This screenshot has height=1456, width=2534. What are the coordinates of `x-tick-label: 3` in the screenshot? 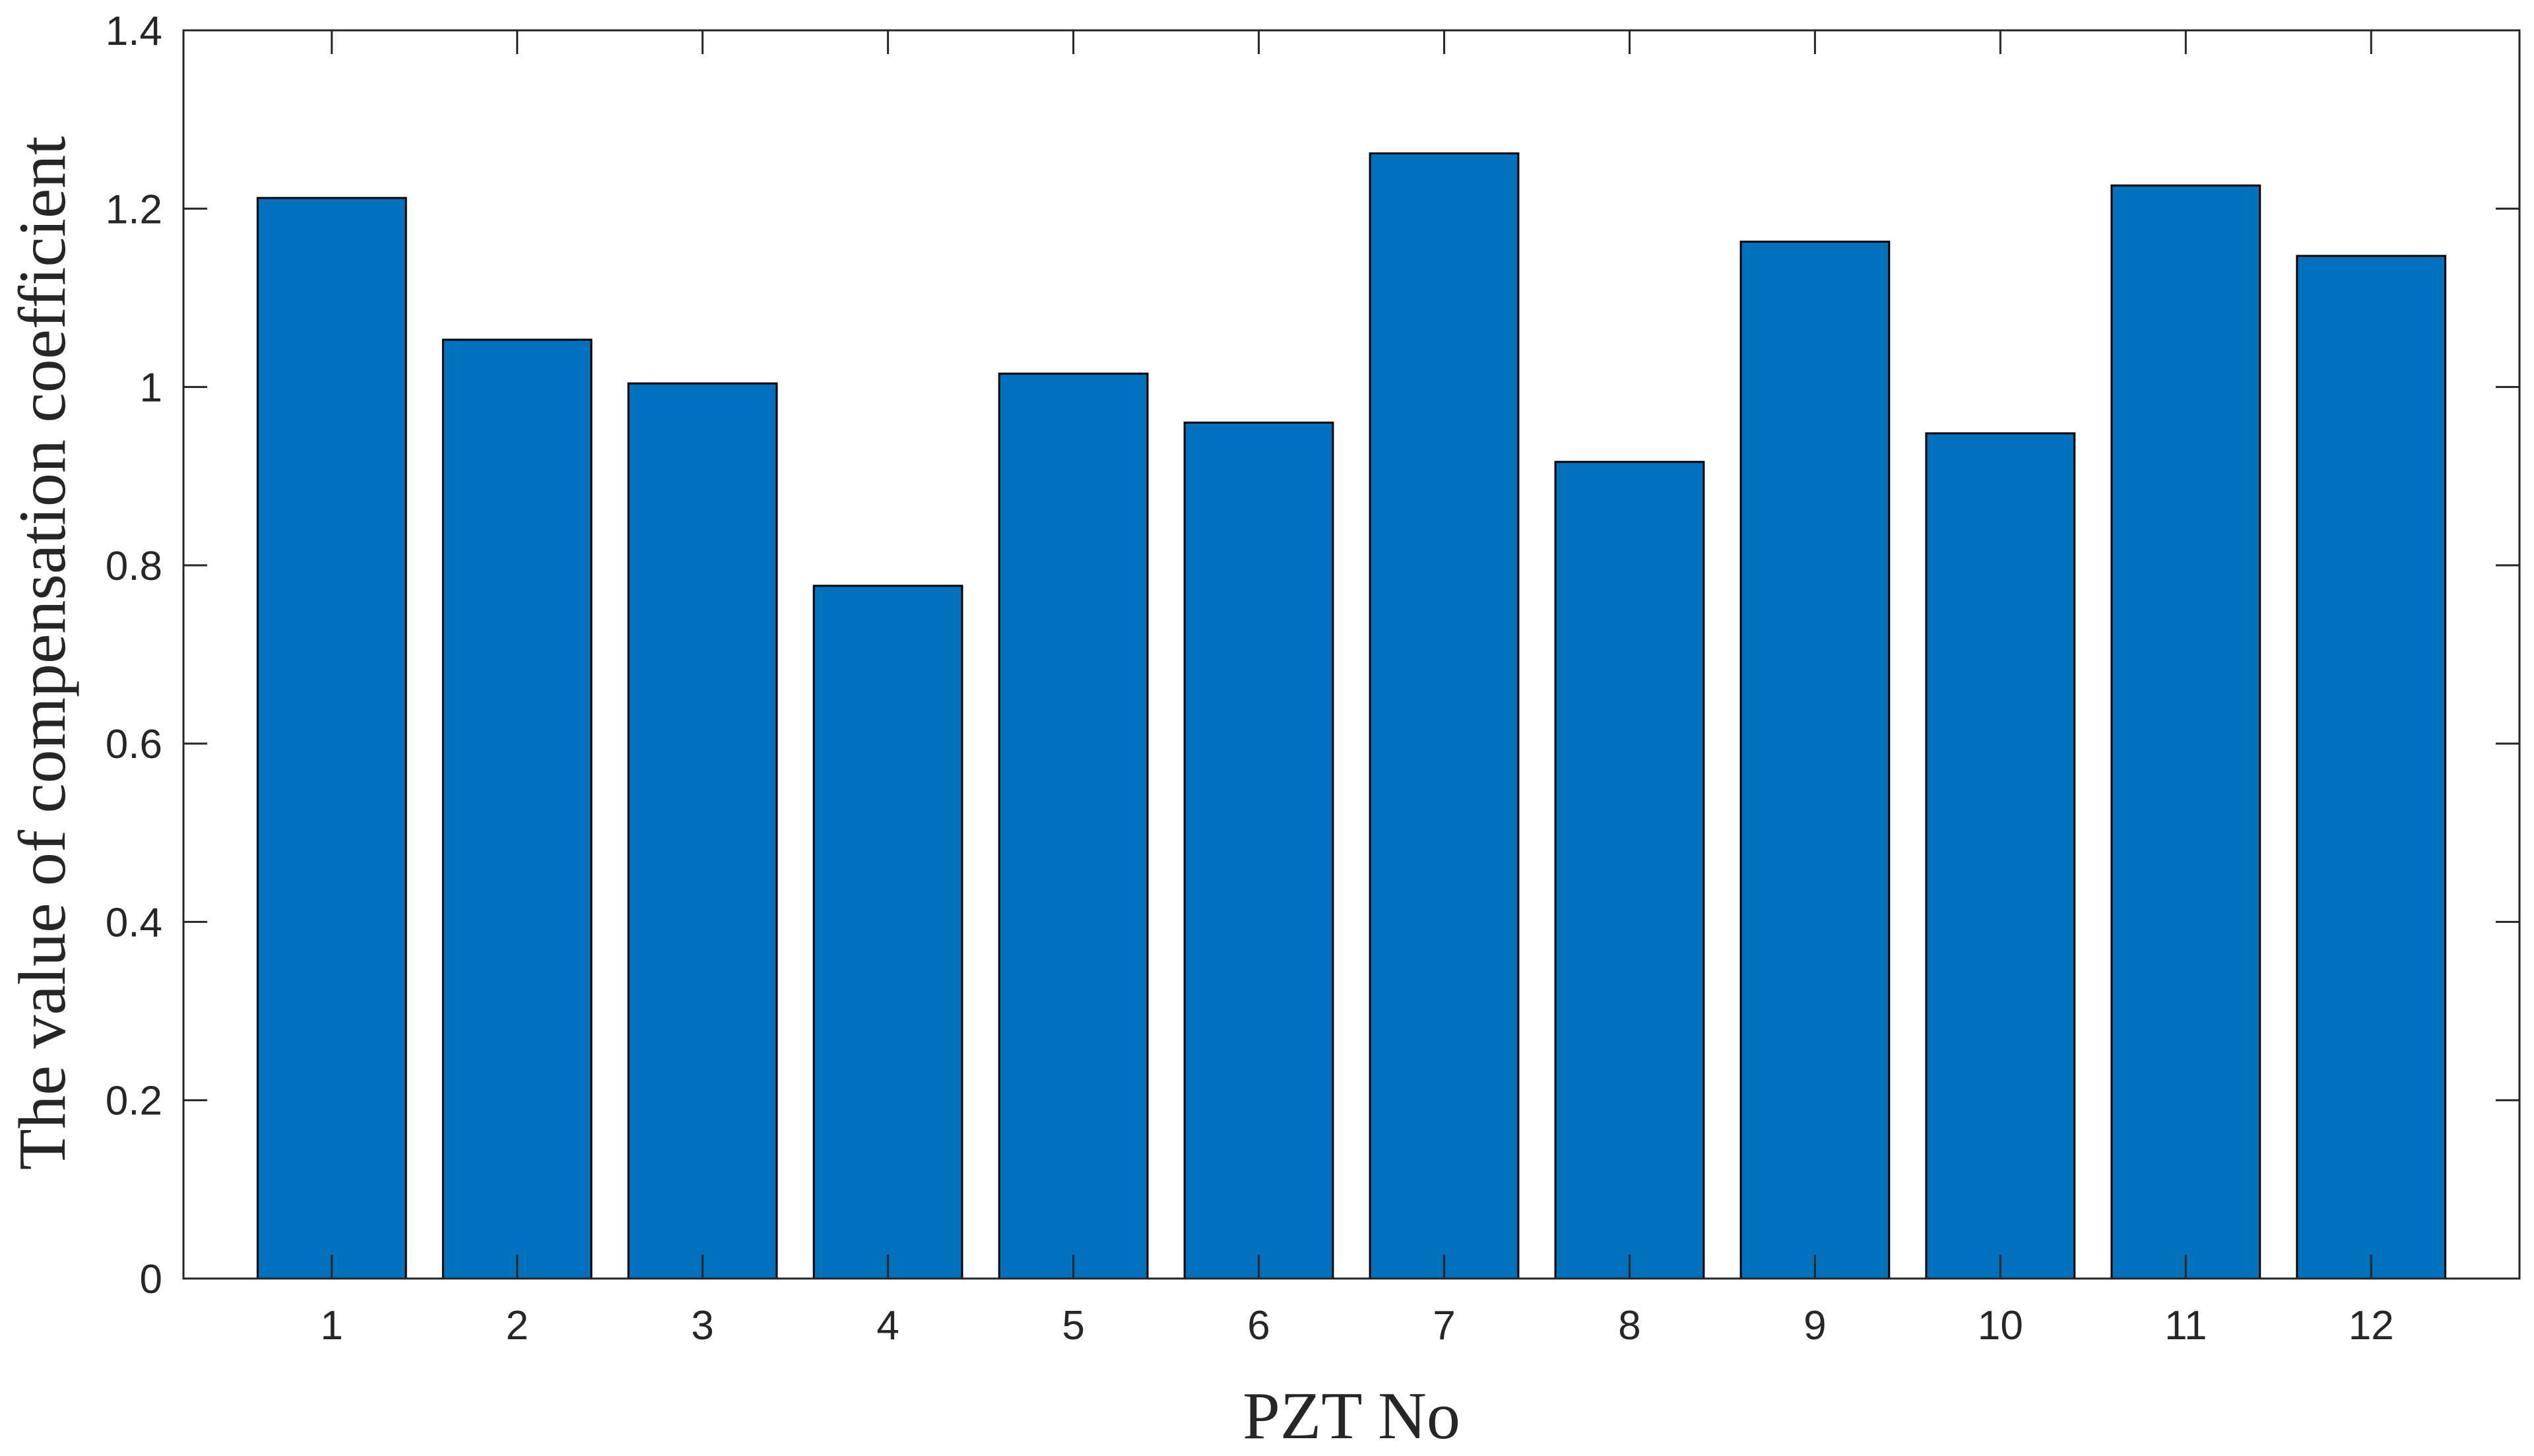 It's located at (702, 1325).